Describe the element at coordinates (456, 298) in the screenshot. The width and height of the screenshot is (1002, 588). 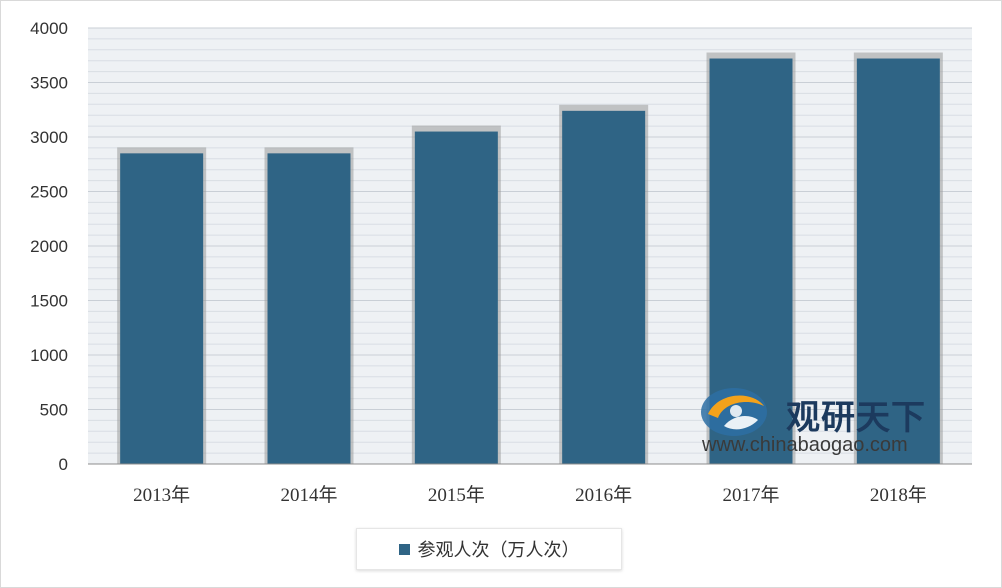
I see `bar-2015年` at that location.